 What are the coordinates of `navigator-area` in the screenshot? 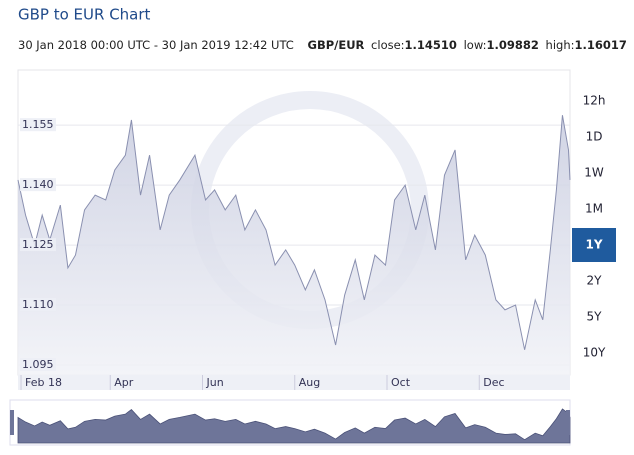 It's located at (294, 426).